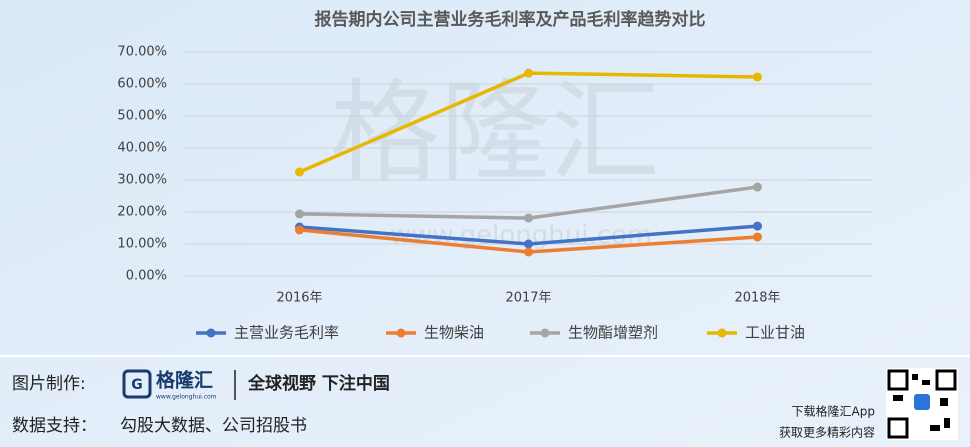  Describe the element at coordinates (528, 298) in the screenshot. I see `x-tick-label: 2017年` at that location.